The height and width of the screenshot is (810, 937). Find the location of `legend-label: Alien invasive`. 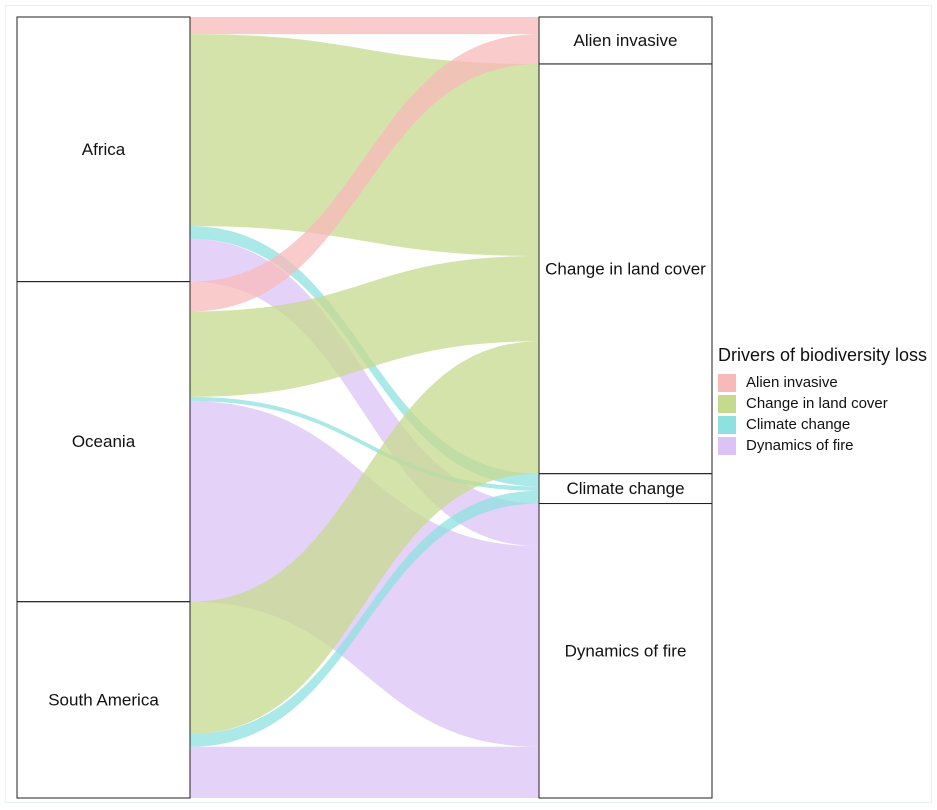

legend-label: Alien invasive is located at coordinates (792, 382).